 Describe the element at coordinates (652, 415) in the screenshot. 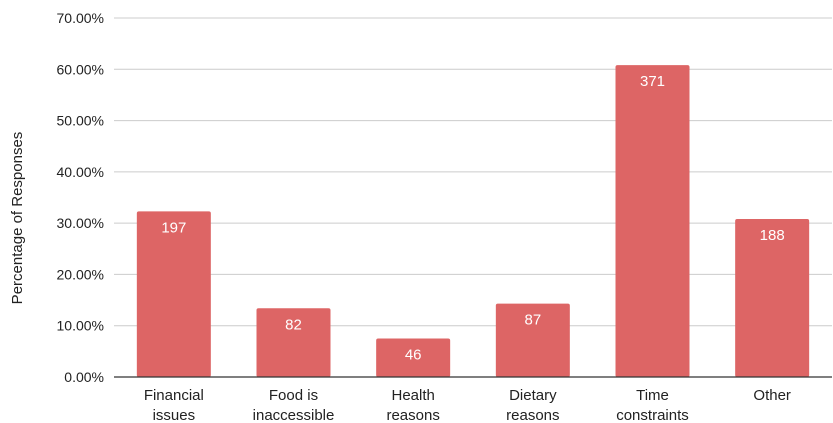

I see `x-tick-label: constraints` at that location.